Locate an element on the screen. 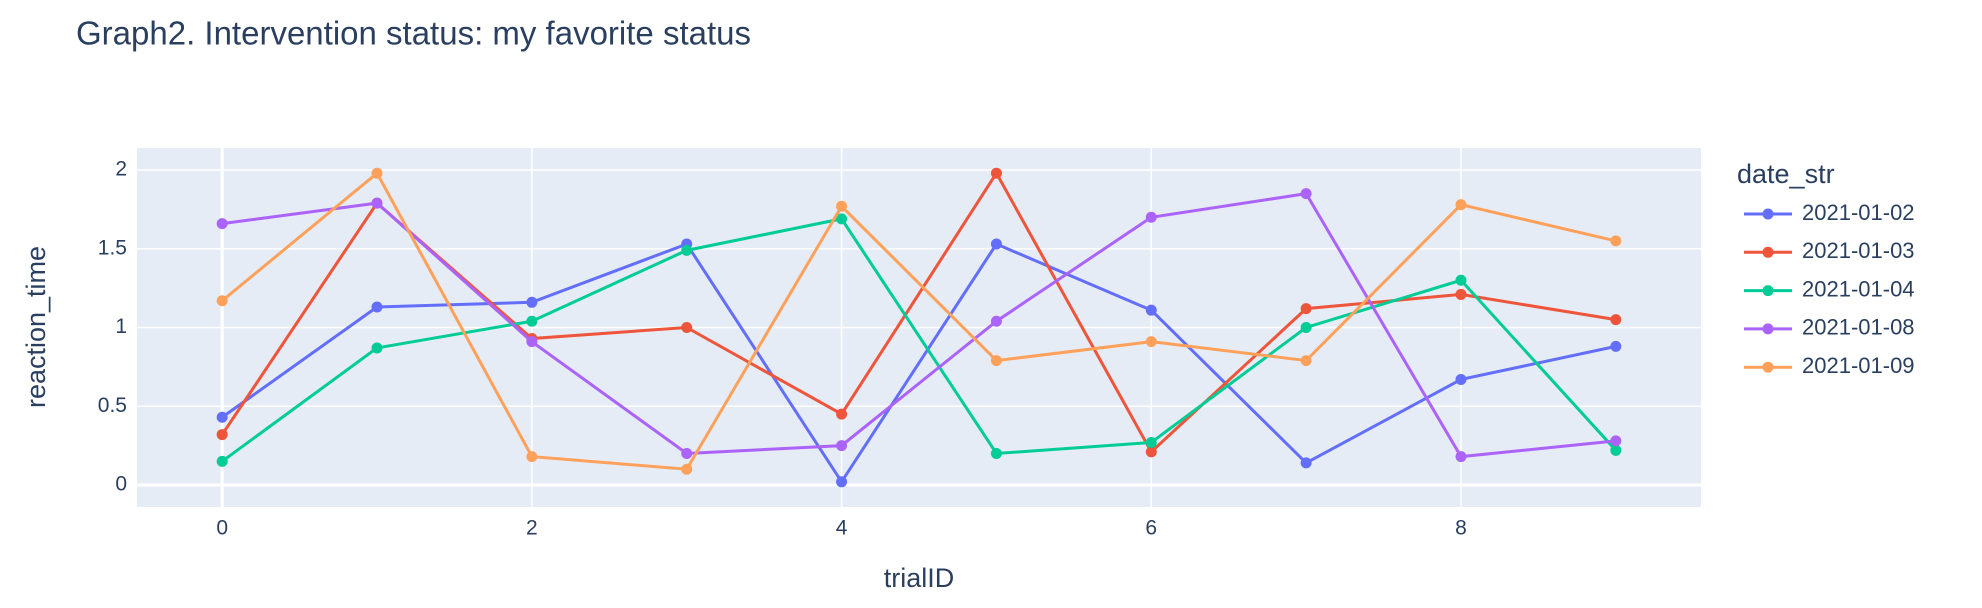  x-tick-label: 6 is located at coordinates (1151, 528).